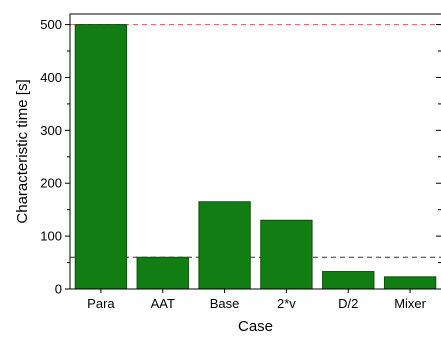 This screenshot has width=441, height=338. I want to click on bar-base, so click(224, 245).